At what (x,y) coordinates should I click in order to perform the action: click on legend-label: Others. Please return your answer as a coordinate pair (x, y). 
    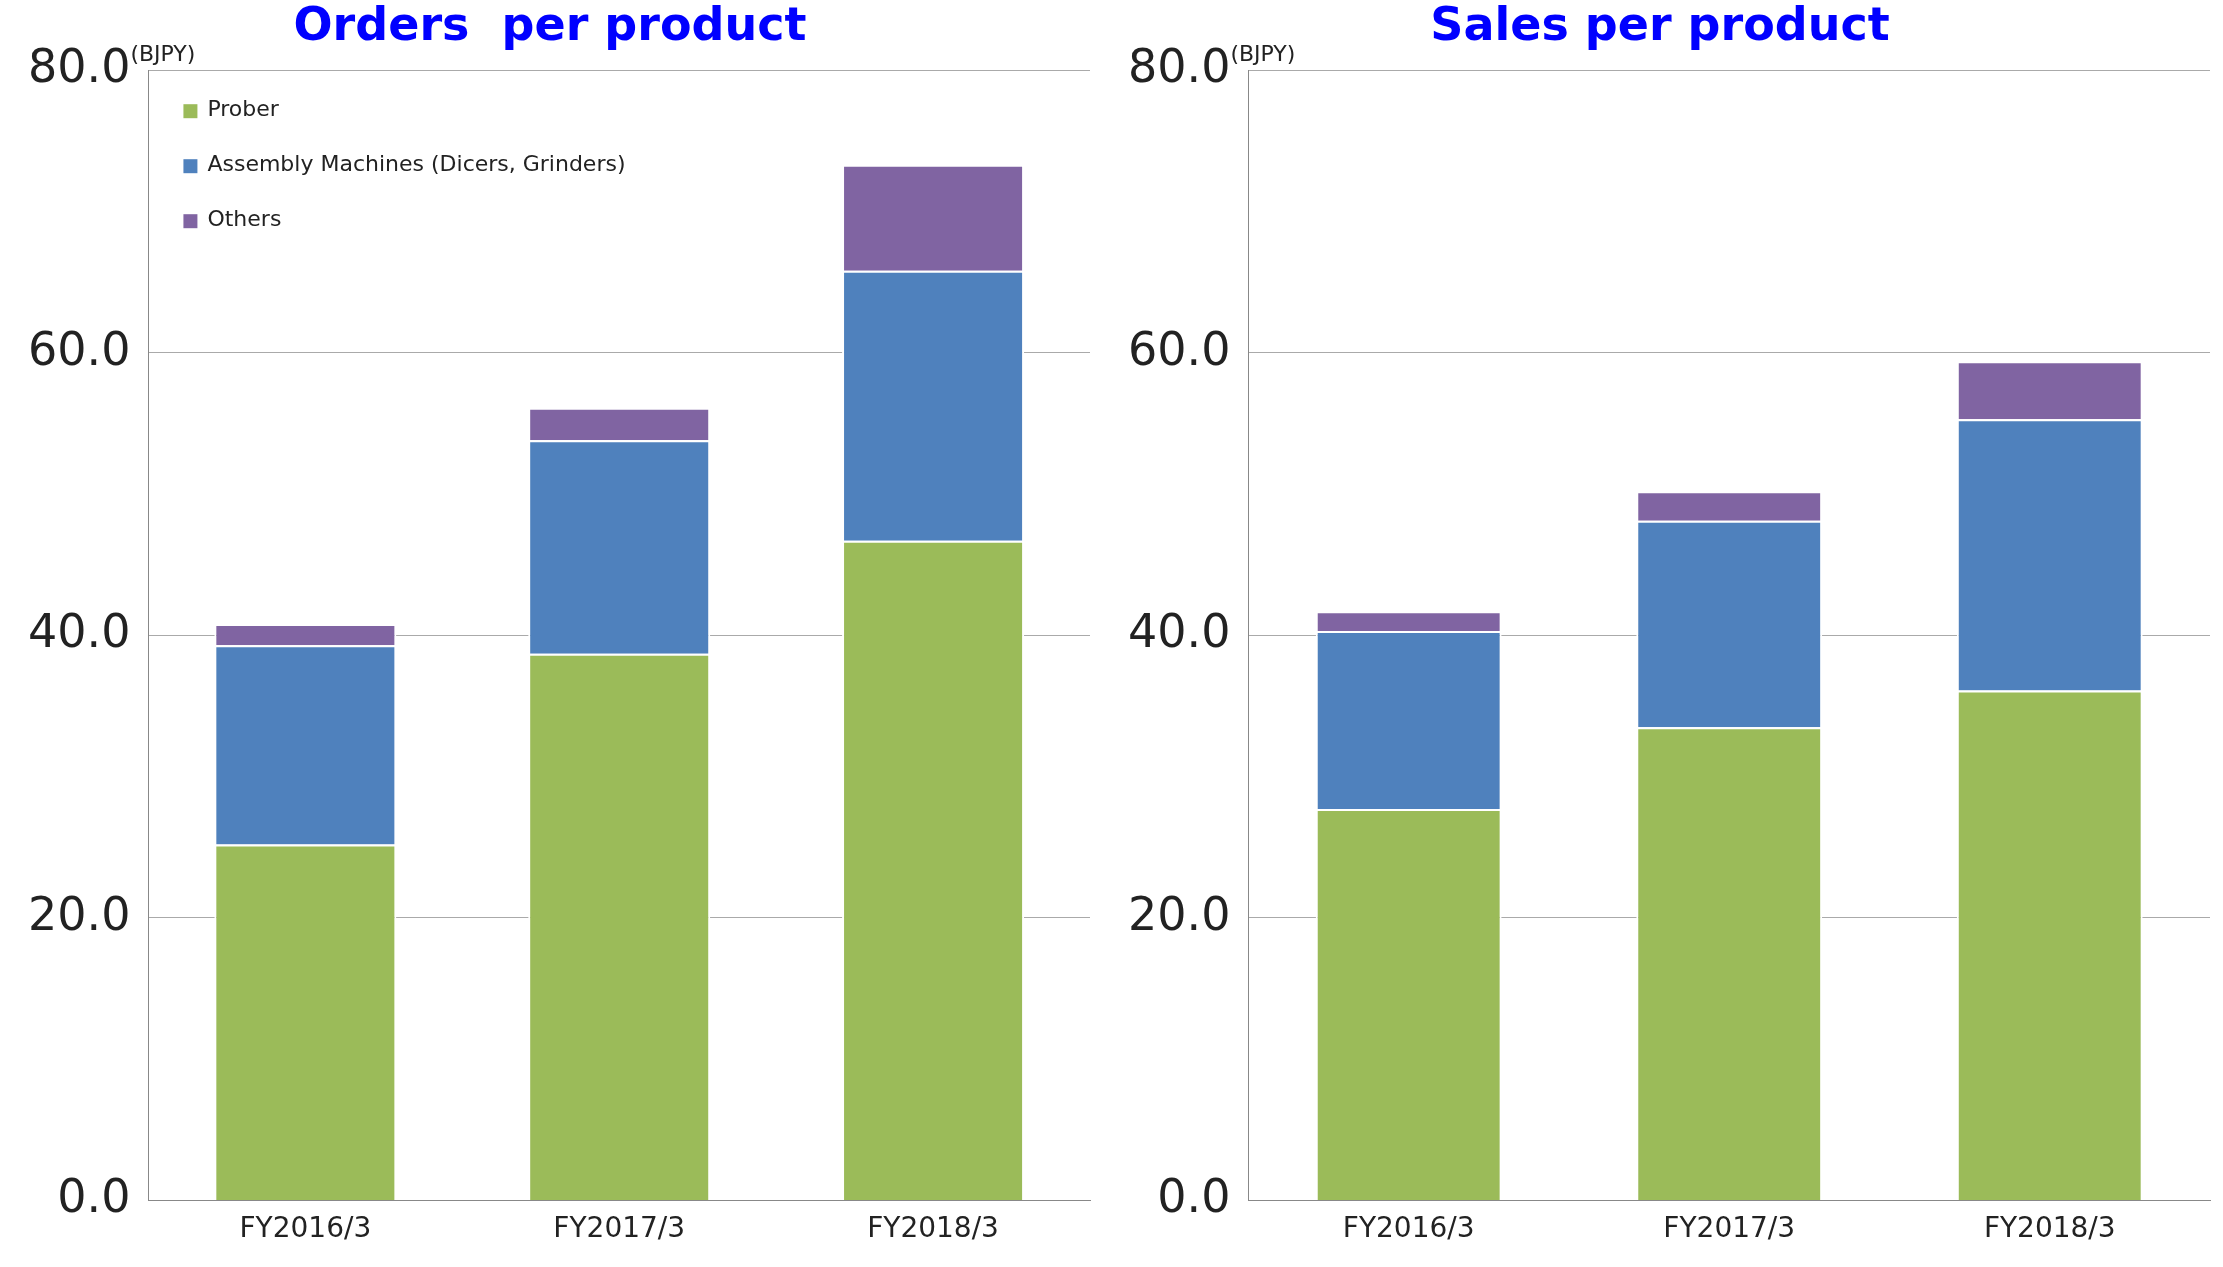
    Looking at the image, I should click on (244, 218).